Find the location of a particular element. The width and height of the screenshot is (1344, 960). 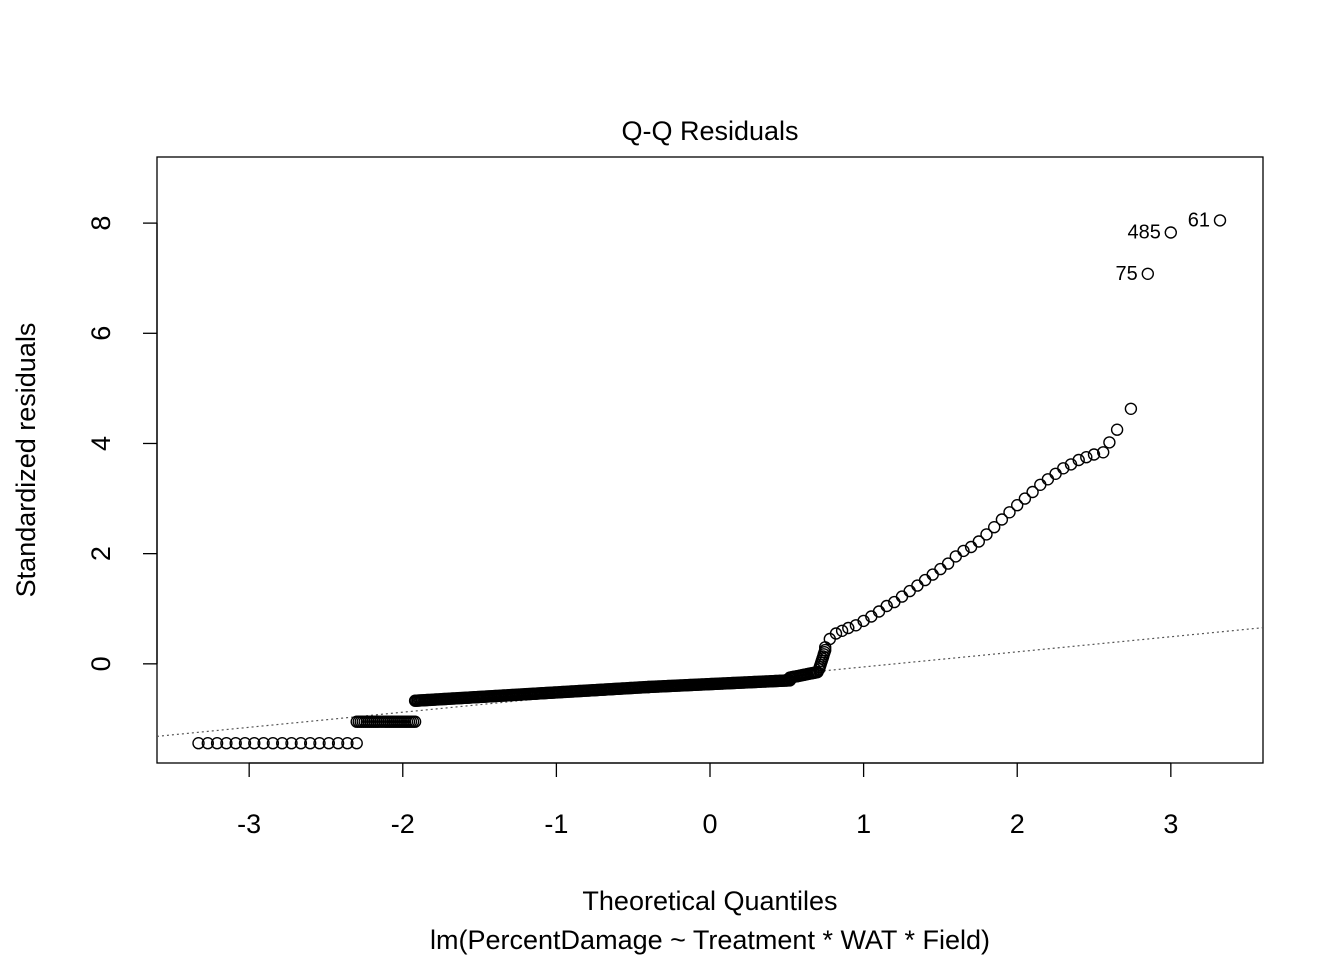

y-tick-label: 6 is located at coordinates (101, 333).